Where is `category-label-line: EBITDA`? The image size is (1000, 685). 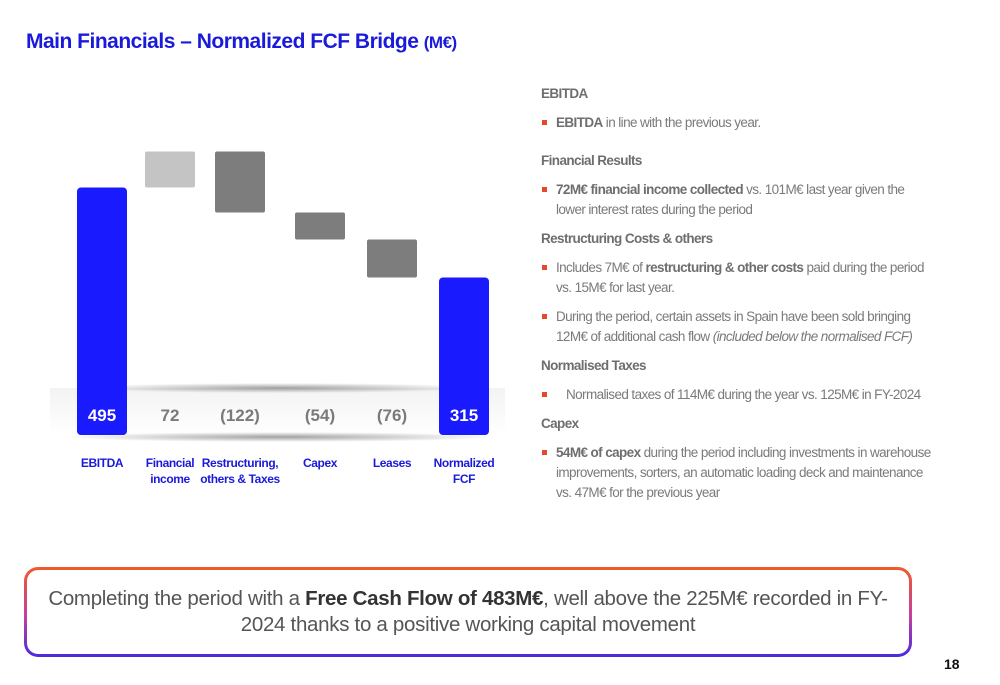 category-label-line: EBITDA is located at coordinates (102, 463).